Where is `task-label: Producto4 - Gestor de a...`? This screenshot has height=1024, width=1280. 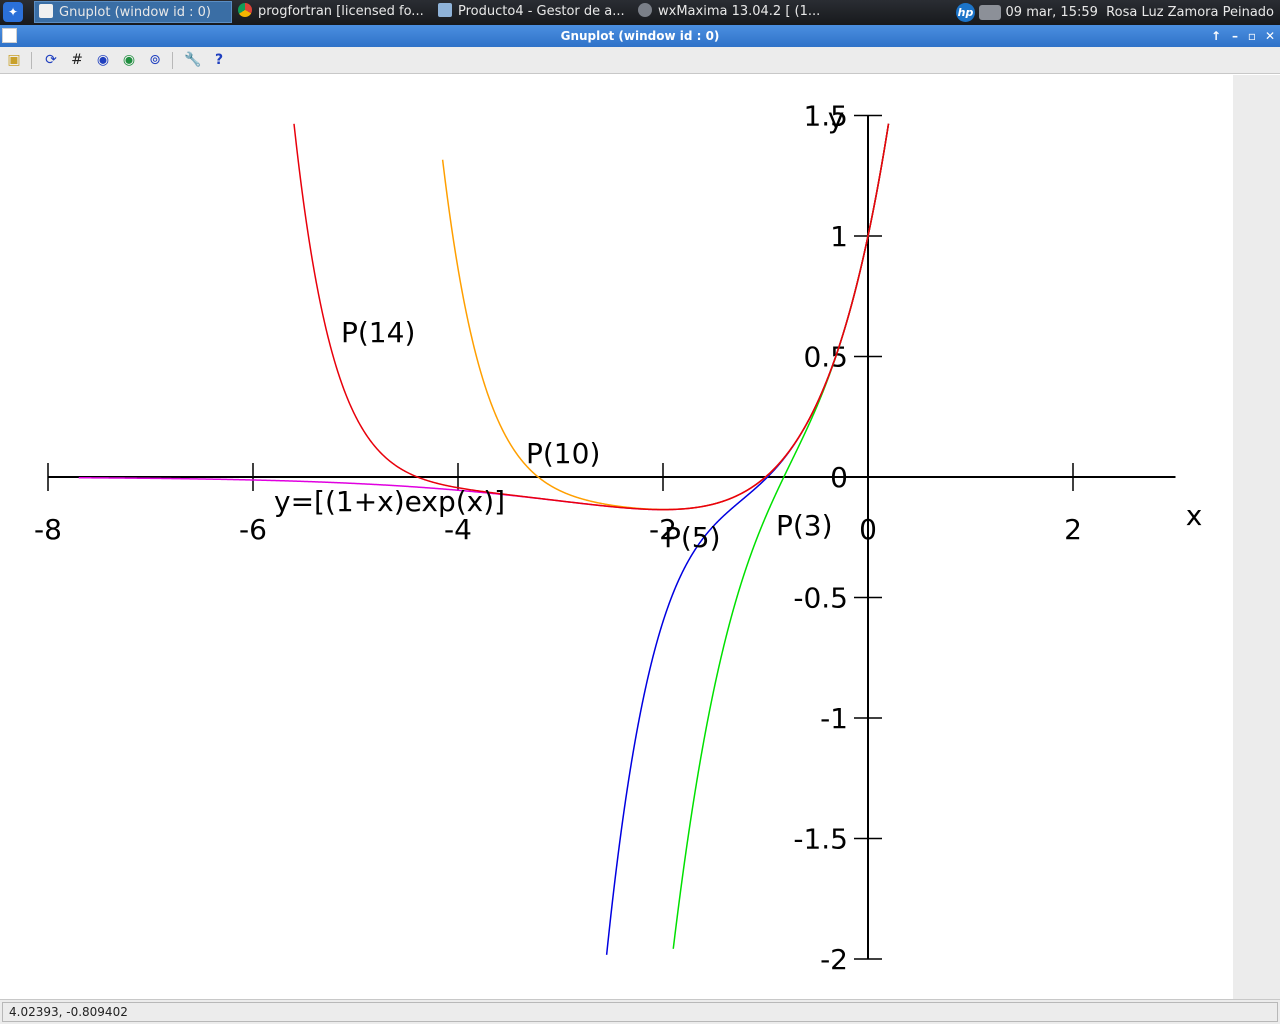 task-label: Producto4 - Gestor de a... is located at coordinates (541, 11).